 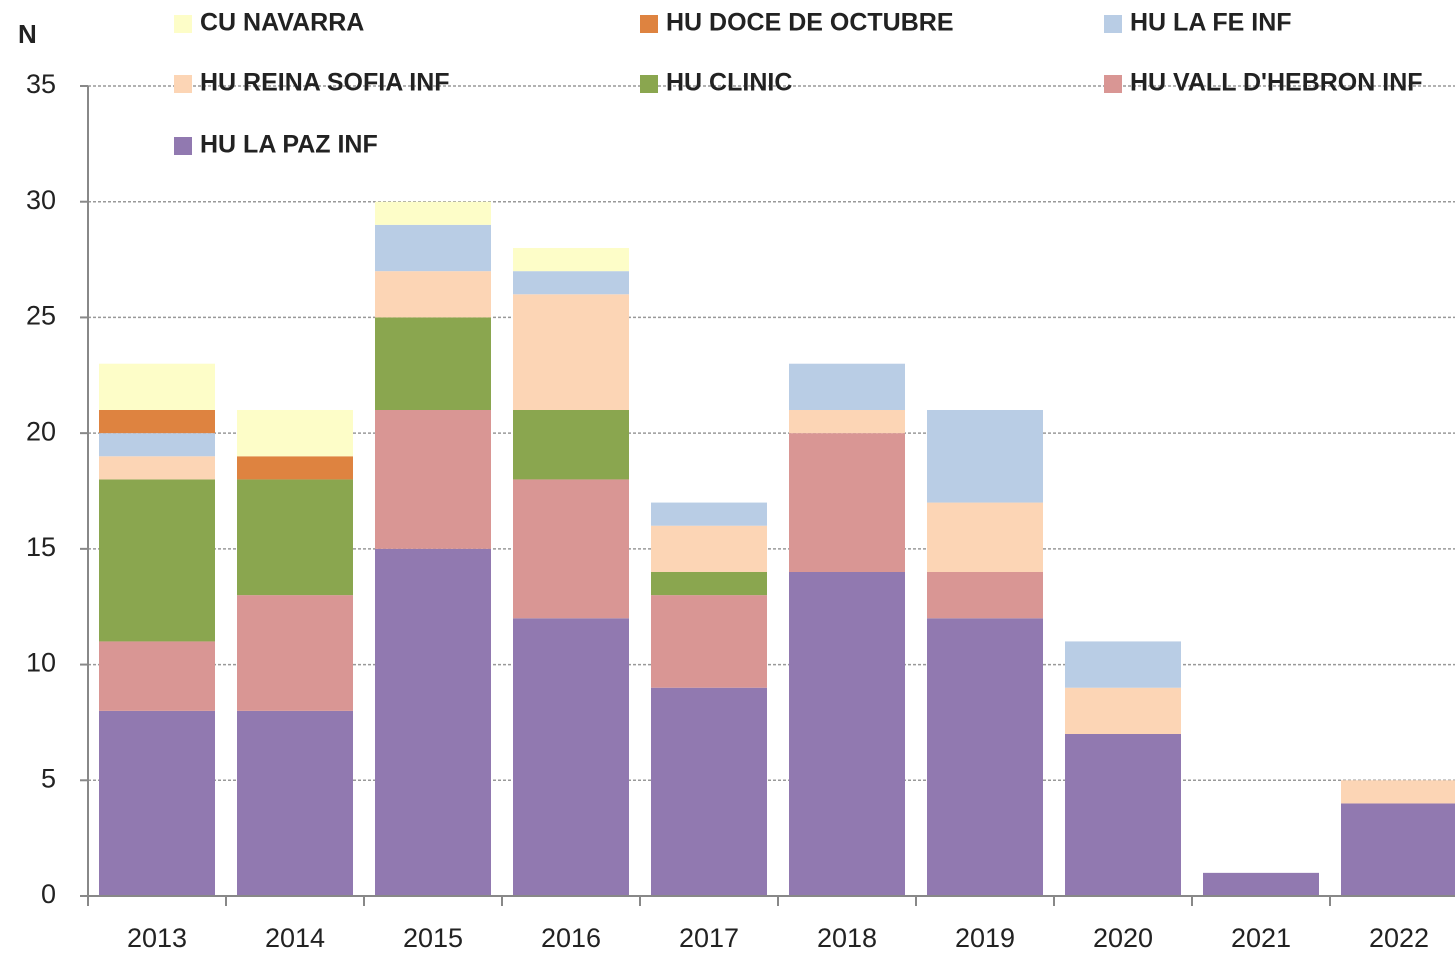 I want to click on y-tick-label: 25, so click(x=41, y=316).